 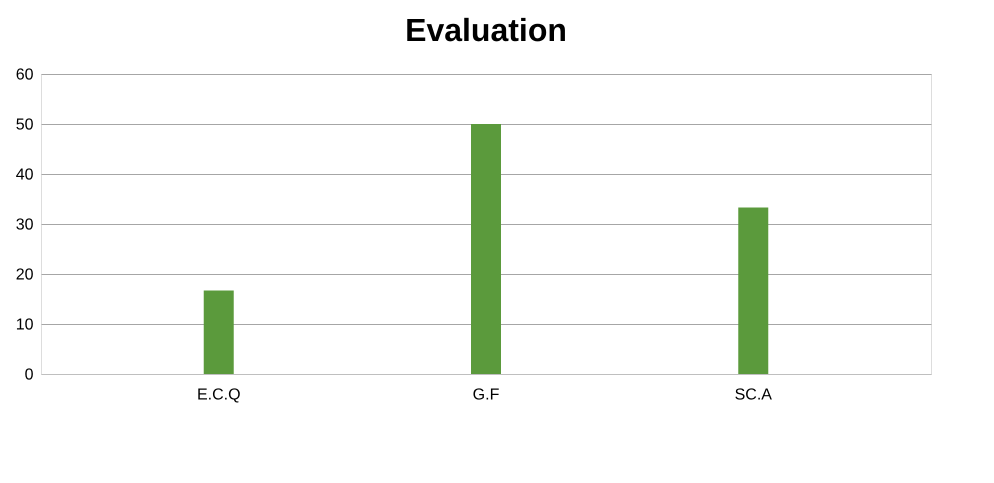 What do you see at coordinates (25, 125) in the screenshot?
I see `y-tick-label: 50` at bounding box center [25, 125].